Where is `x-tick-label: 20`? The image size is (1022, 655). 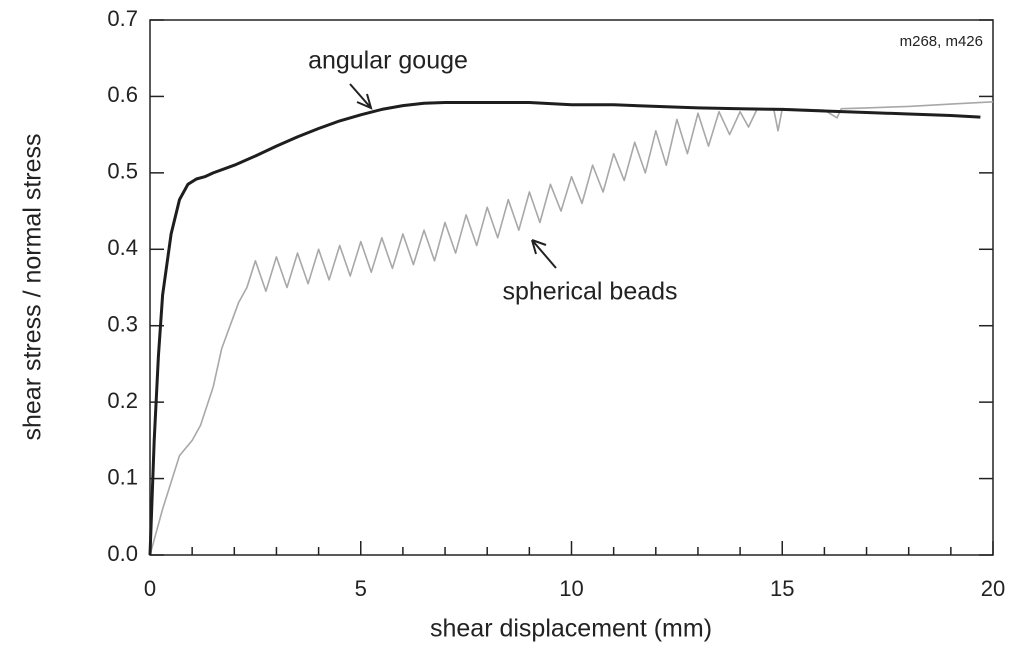
x-tick-label: 20 is located at coordinates (993, 588).